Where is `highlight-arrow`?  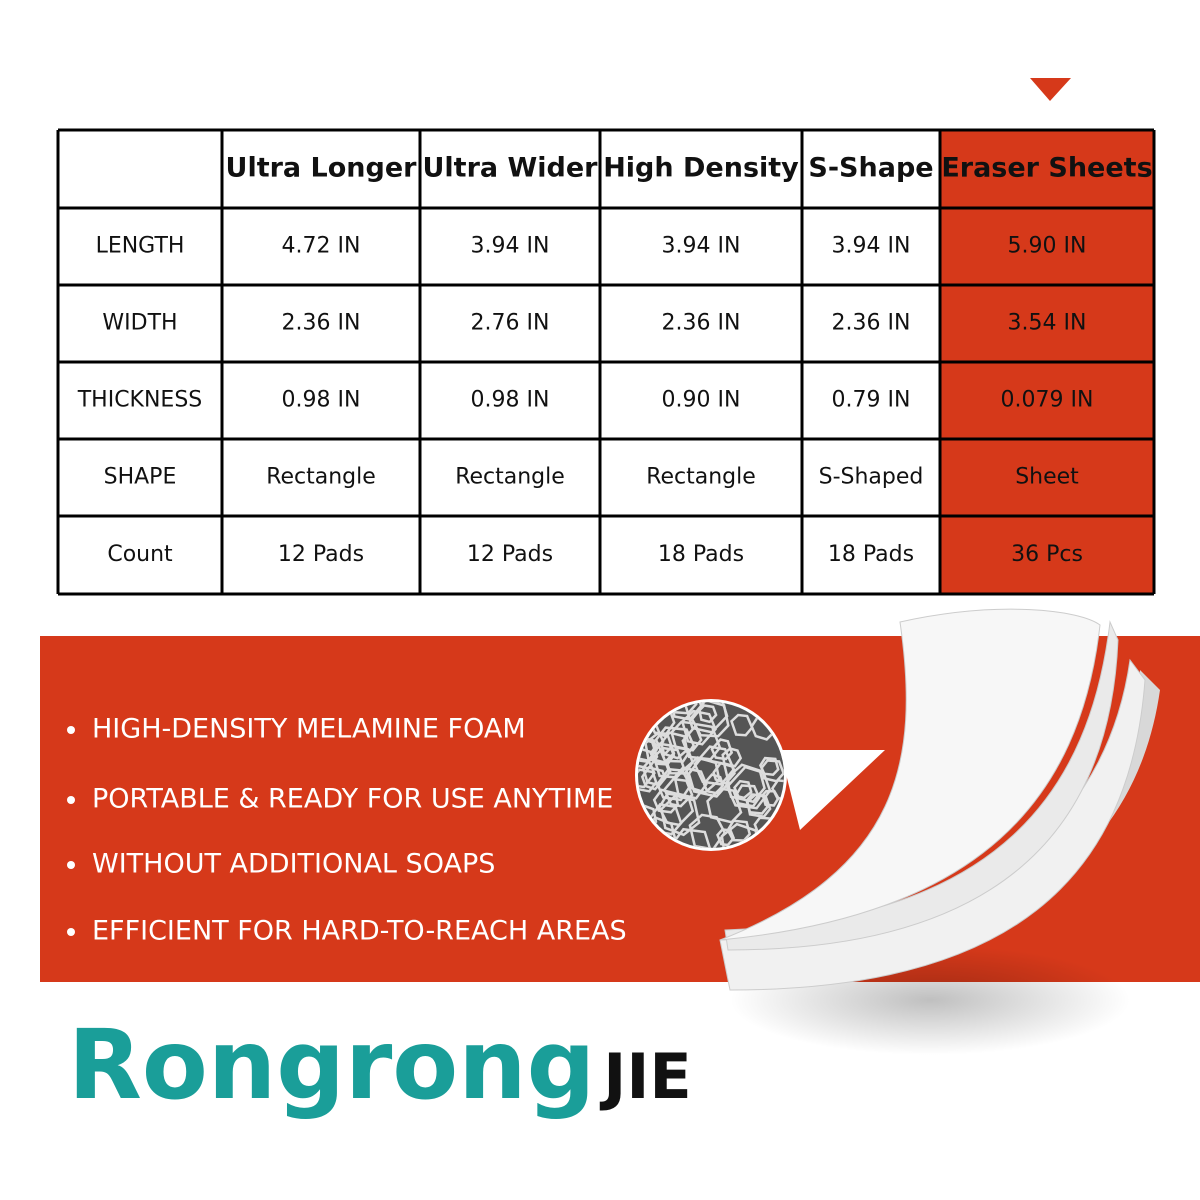
highlight-arrow is located at coordinates (1050, 89).